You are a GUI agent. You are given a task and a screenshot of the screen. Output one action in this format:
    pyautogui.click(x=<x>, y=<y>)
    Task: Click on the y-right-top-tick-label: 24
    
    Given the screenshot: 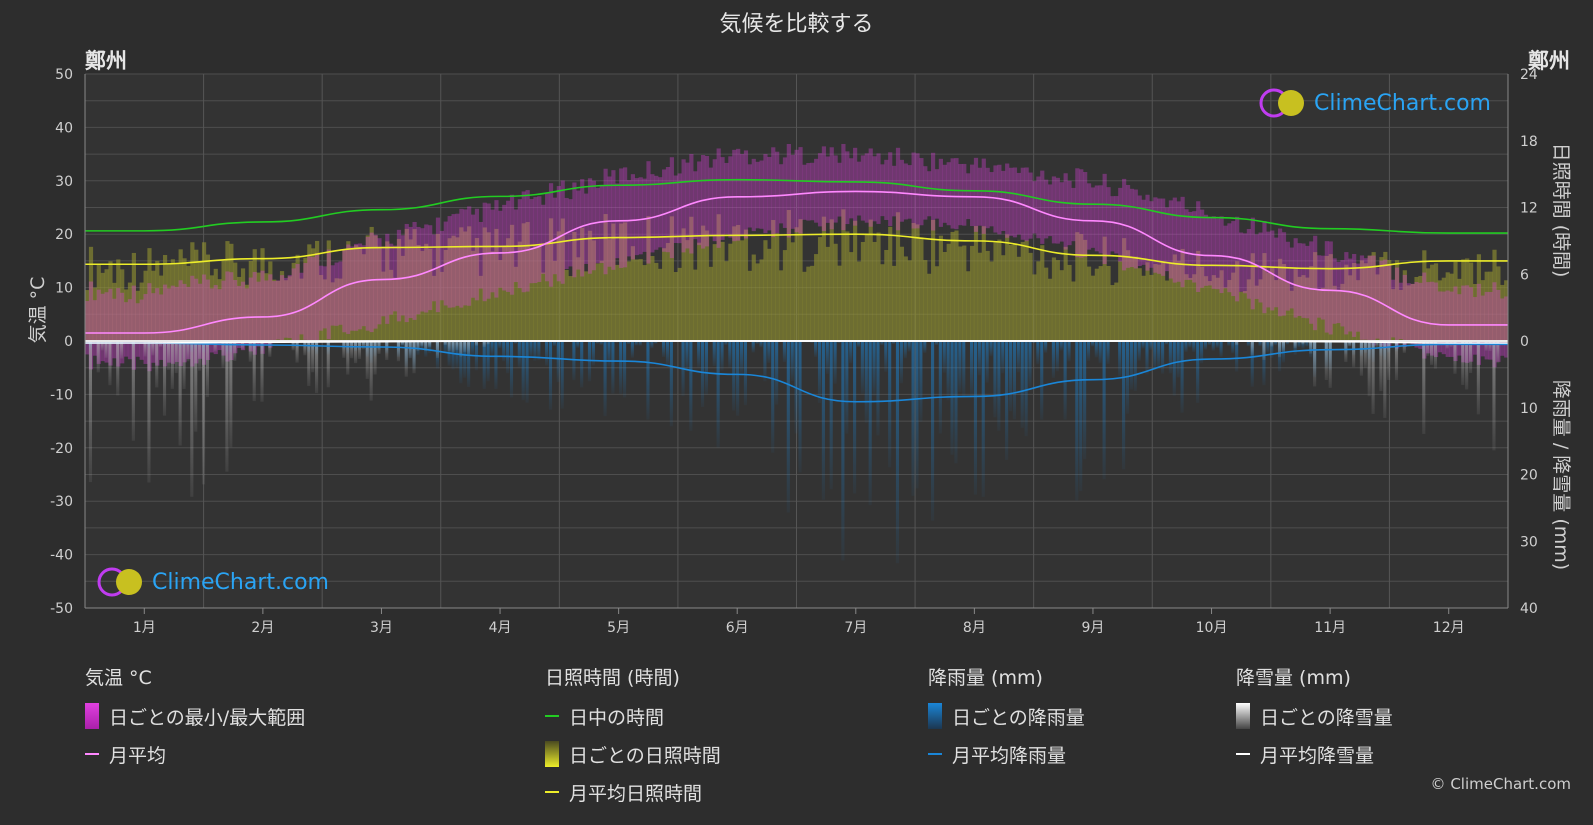 What is the action you would take?
    pyautogui.click(x=1529, y=75)
    